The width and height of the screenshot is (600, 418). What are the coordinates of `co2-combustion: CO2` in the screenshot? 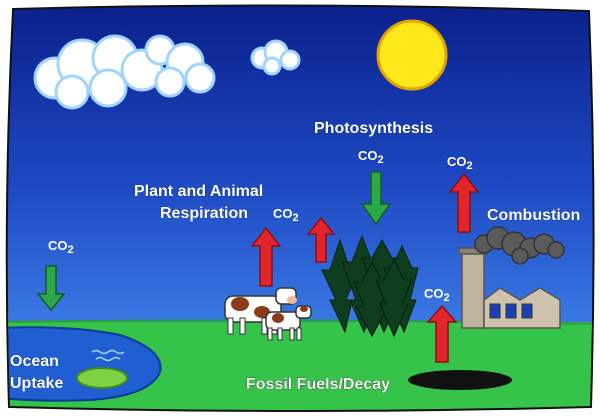 It's located at (460, 163).